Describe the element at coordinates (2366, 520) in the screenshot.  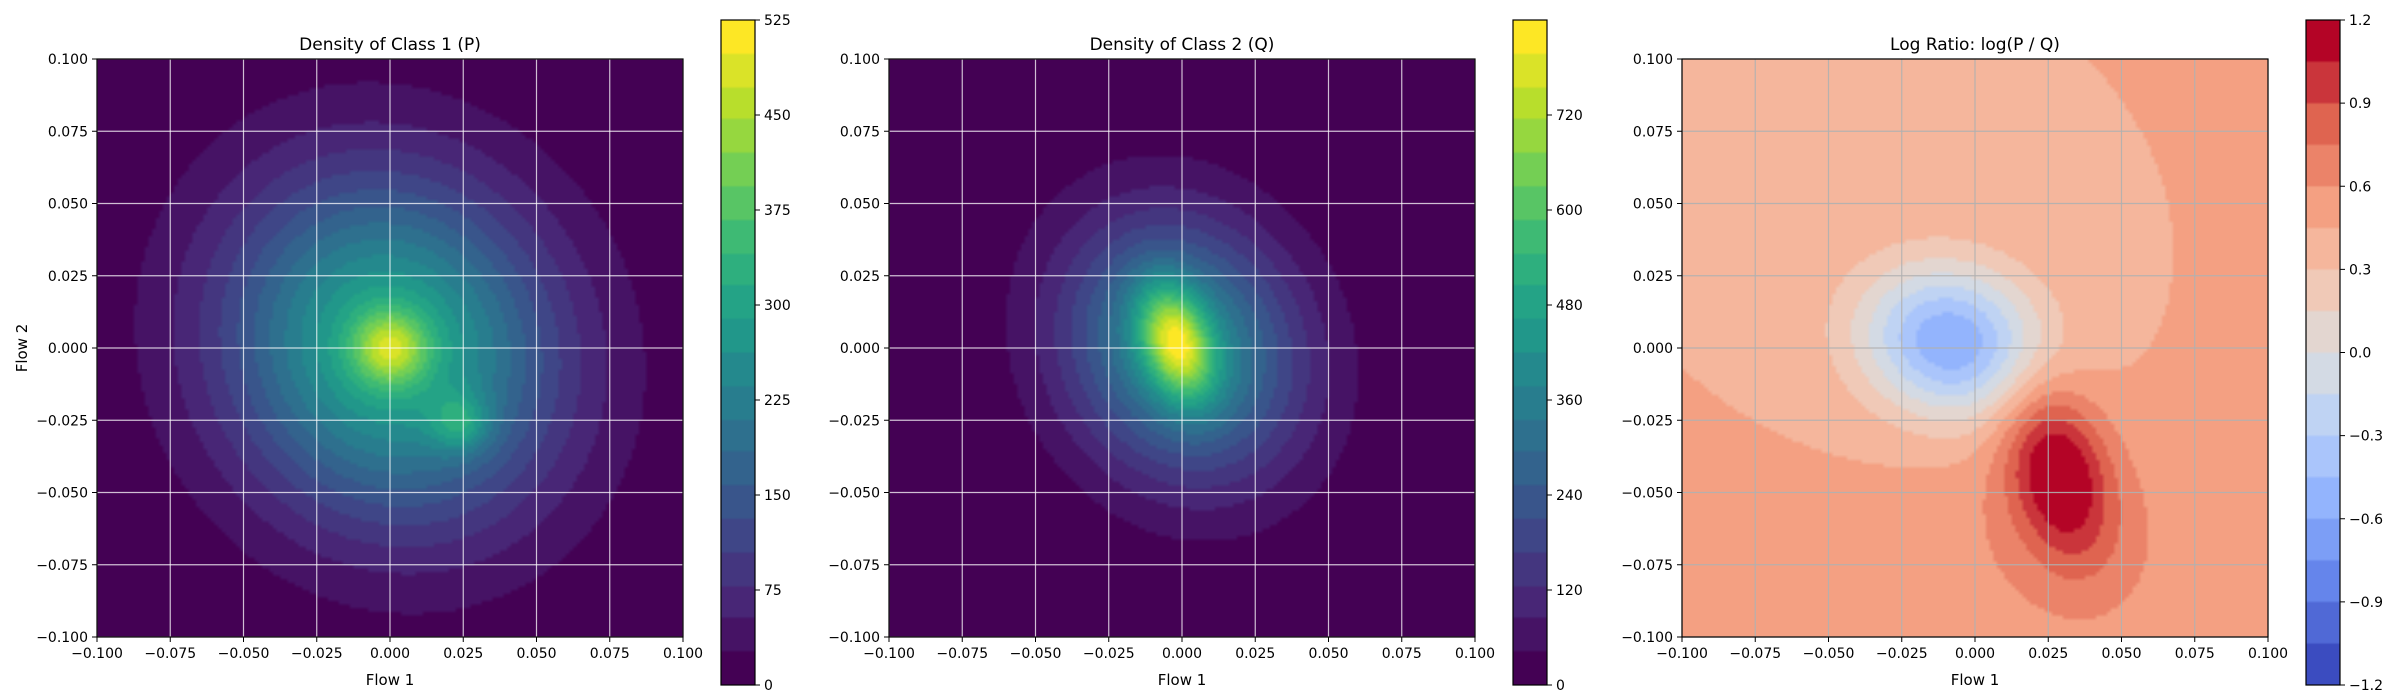
I see `colorbar-tick-label: −0.6` at that location.